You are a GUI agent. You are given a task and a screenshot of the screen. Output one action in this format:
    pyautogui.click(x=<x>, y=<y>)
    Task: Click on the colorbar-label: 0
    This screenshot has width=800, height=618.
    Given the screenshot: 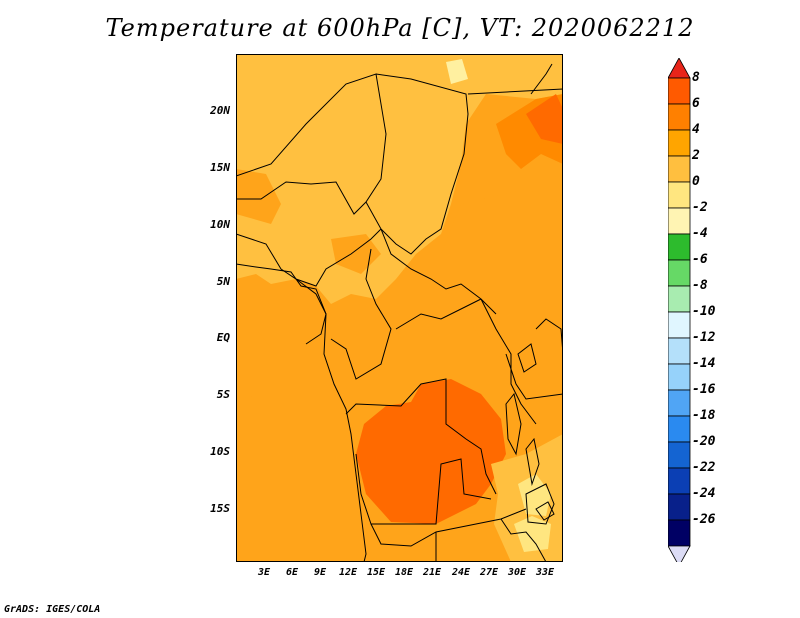 What is the action you would take?
    pyautogui.click(x=696, y=181)
    